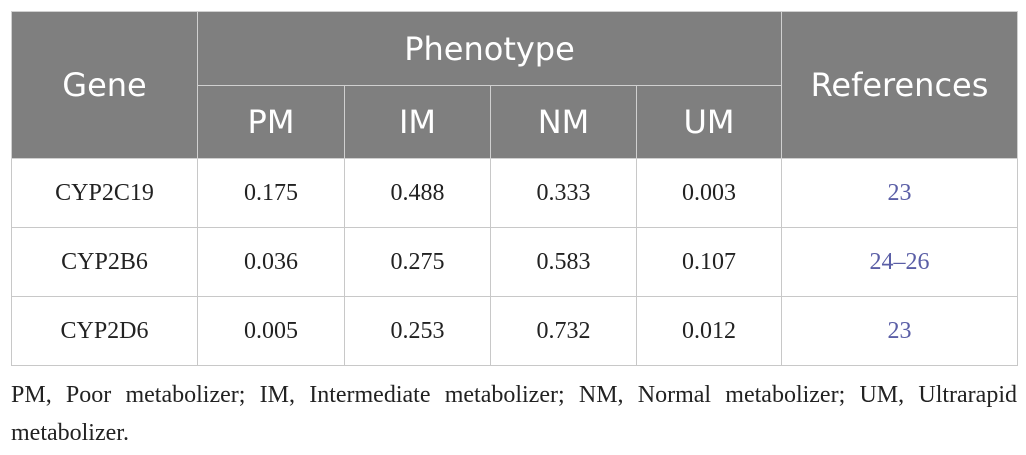 The image size is (1026, 455). Describe the element at coordinates (417, 122) in the screenshot. I see `header-cell: IM` at that location.